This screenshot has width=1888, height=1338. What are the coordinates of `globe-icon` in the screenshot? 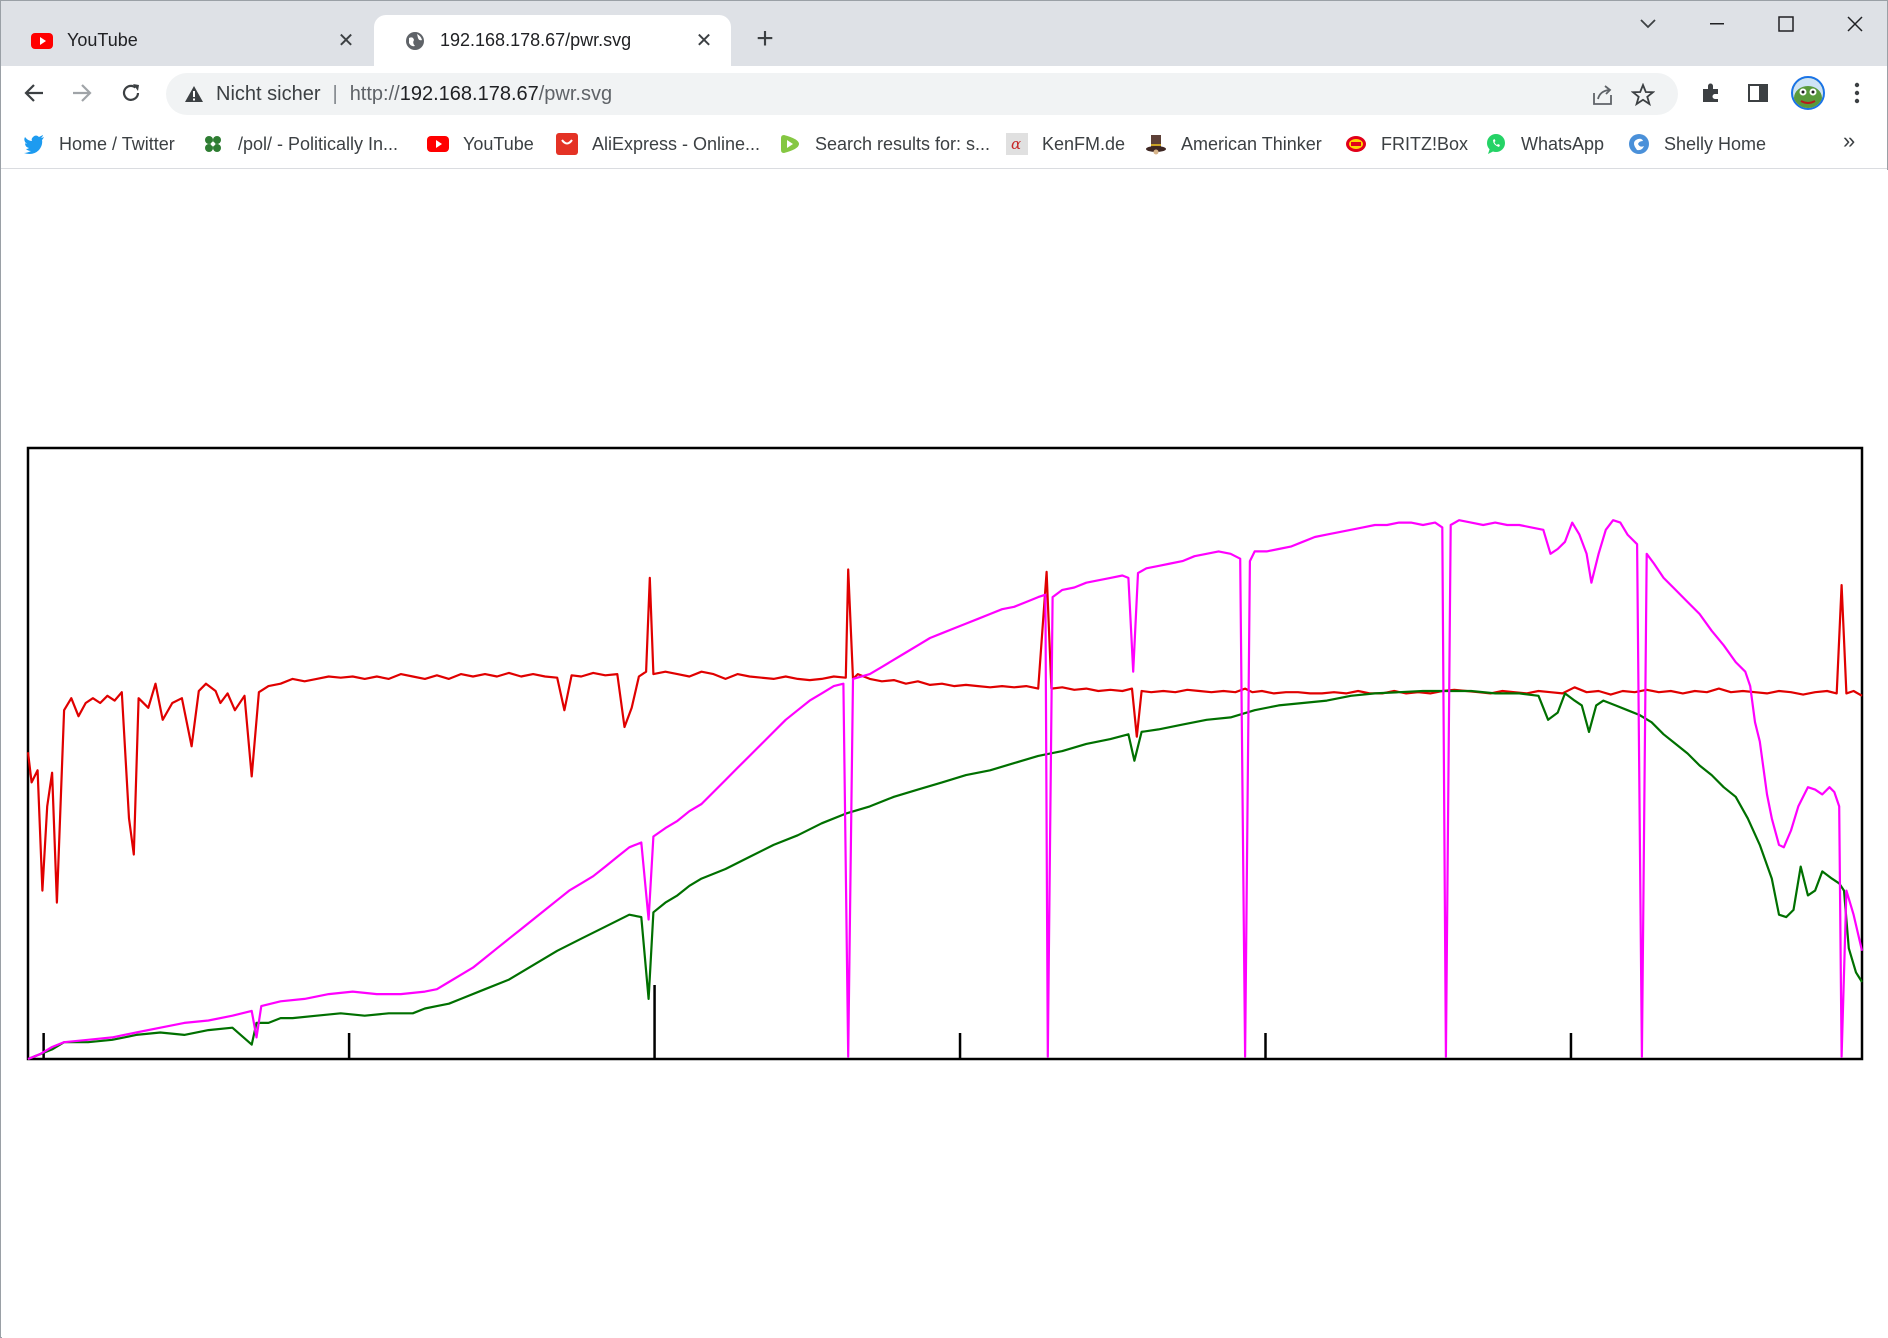 It's located at (415, 41).